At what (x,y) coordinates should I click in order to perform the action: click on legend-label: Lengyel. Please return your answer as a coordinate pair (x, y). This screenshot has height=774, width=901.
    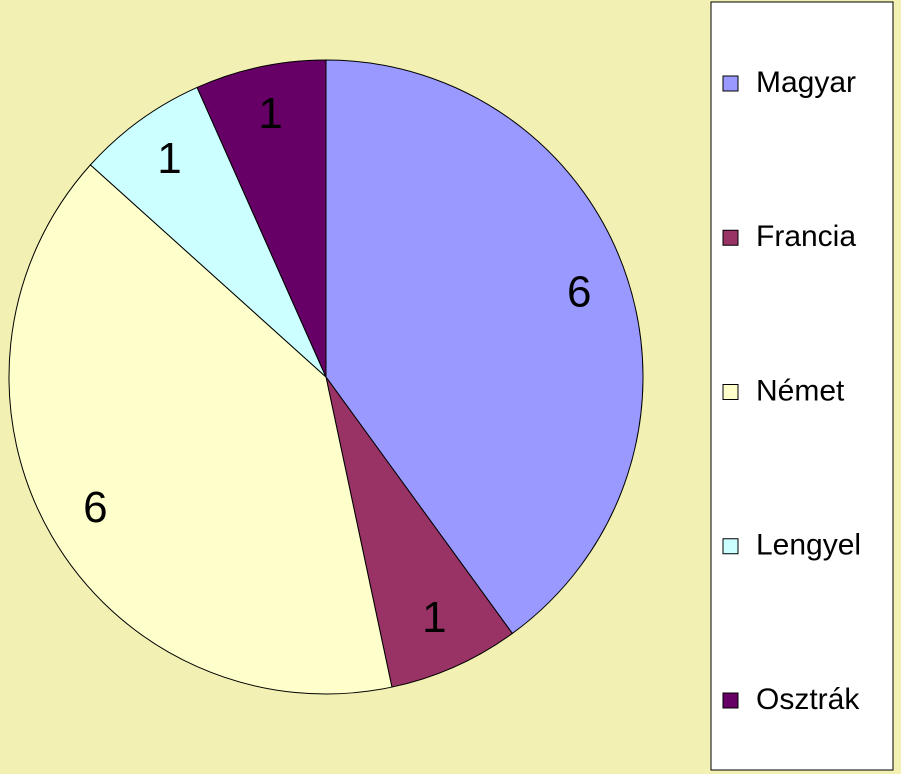
    Looking at the image, I should click on (808, 545).